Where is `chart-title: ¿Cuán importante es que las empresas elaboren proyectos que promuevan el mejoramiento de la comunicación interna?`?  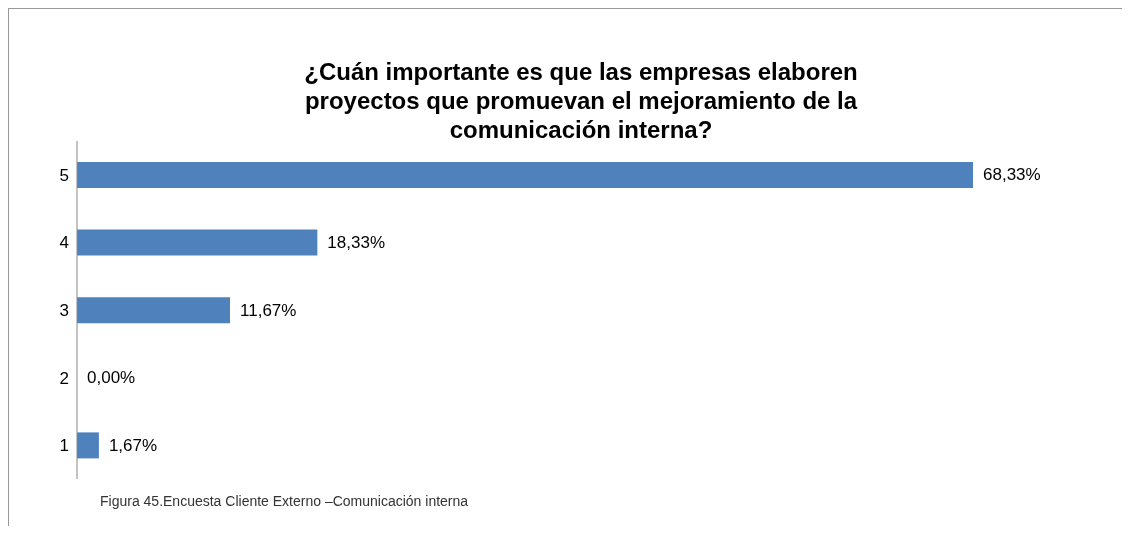
chart-title: ¿Cuán importante es que las empresas elaboren proyectos que promuevan el mejoramiento de la comunicación interna? is located at coordinates (581, 100).